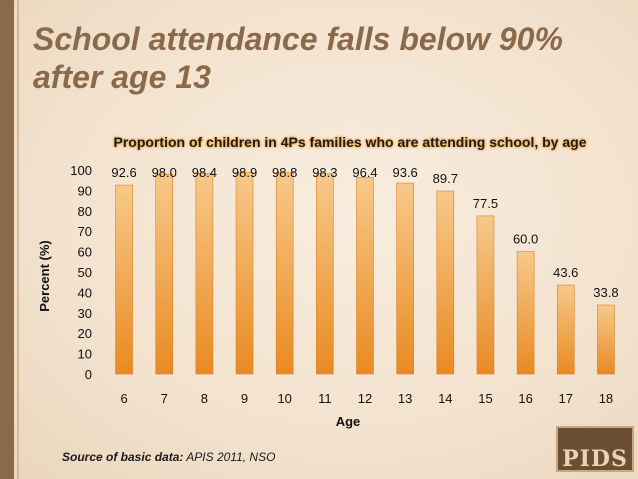  I want to click on x-tick-label: 13, so click(405, 398).